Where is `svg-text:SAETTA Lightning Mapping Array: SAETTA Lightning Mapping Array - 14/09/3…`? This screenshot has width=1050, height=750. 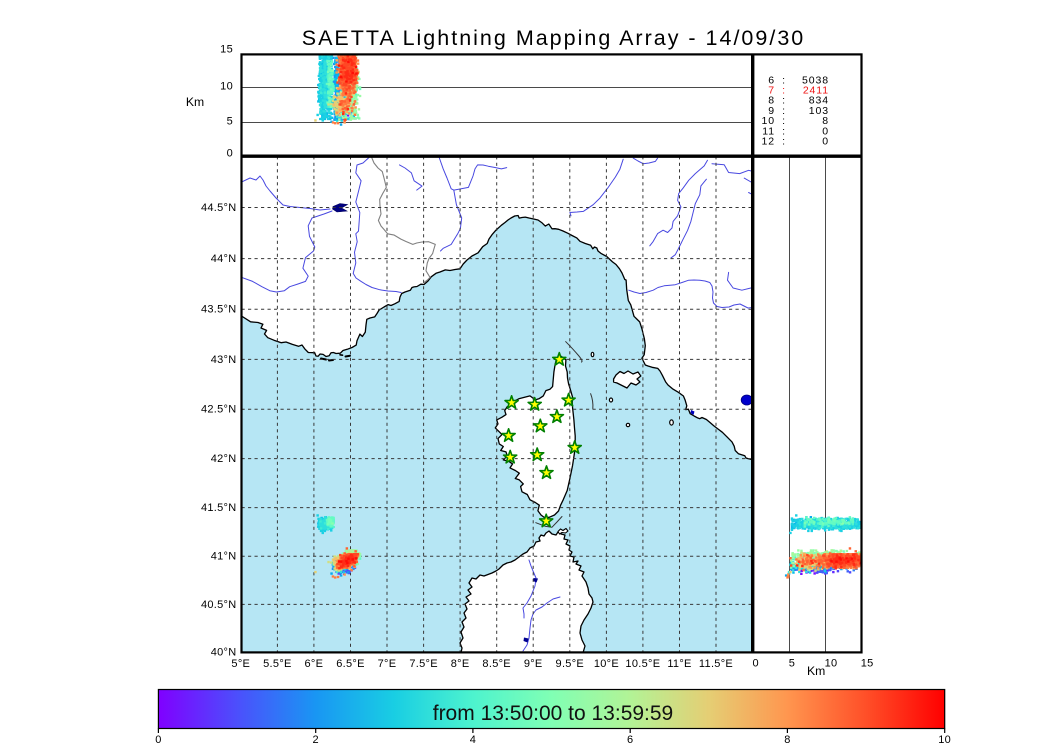 svg-text:SAETTA Lightning Mapping Array: SAETTA Lightning Mapping Array - 14/09/3… is located at coordinates (554, 38).